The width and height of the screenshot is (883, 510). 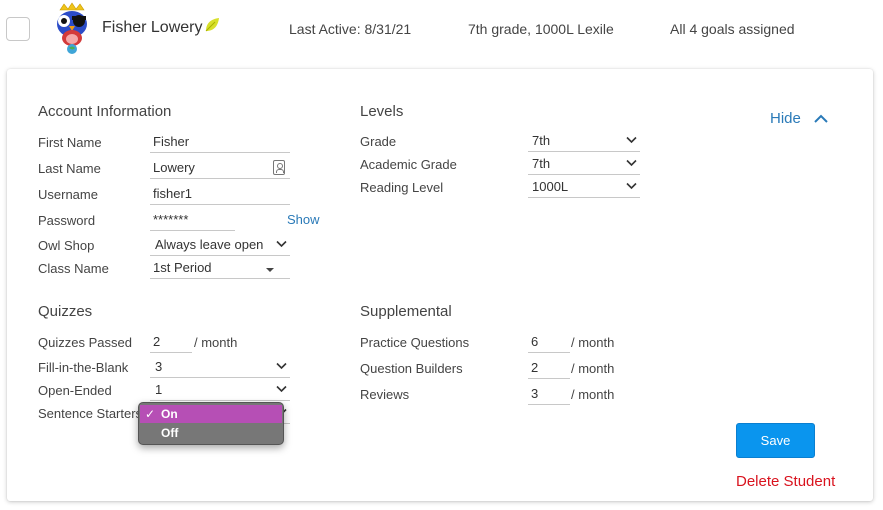 What do you see at coordinates (66, 245) in the screenshot?
I see `owl-shop-label: Owl Shop` at bounding box center [66, 245].